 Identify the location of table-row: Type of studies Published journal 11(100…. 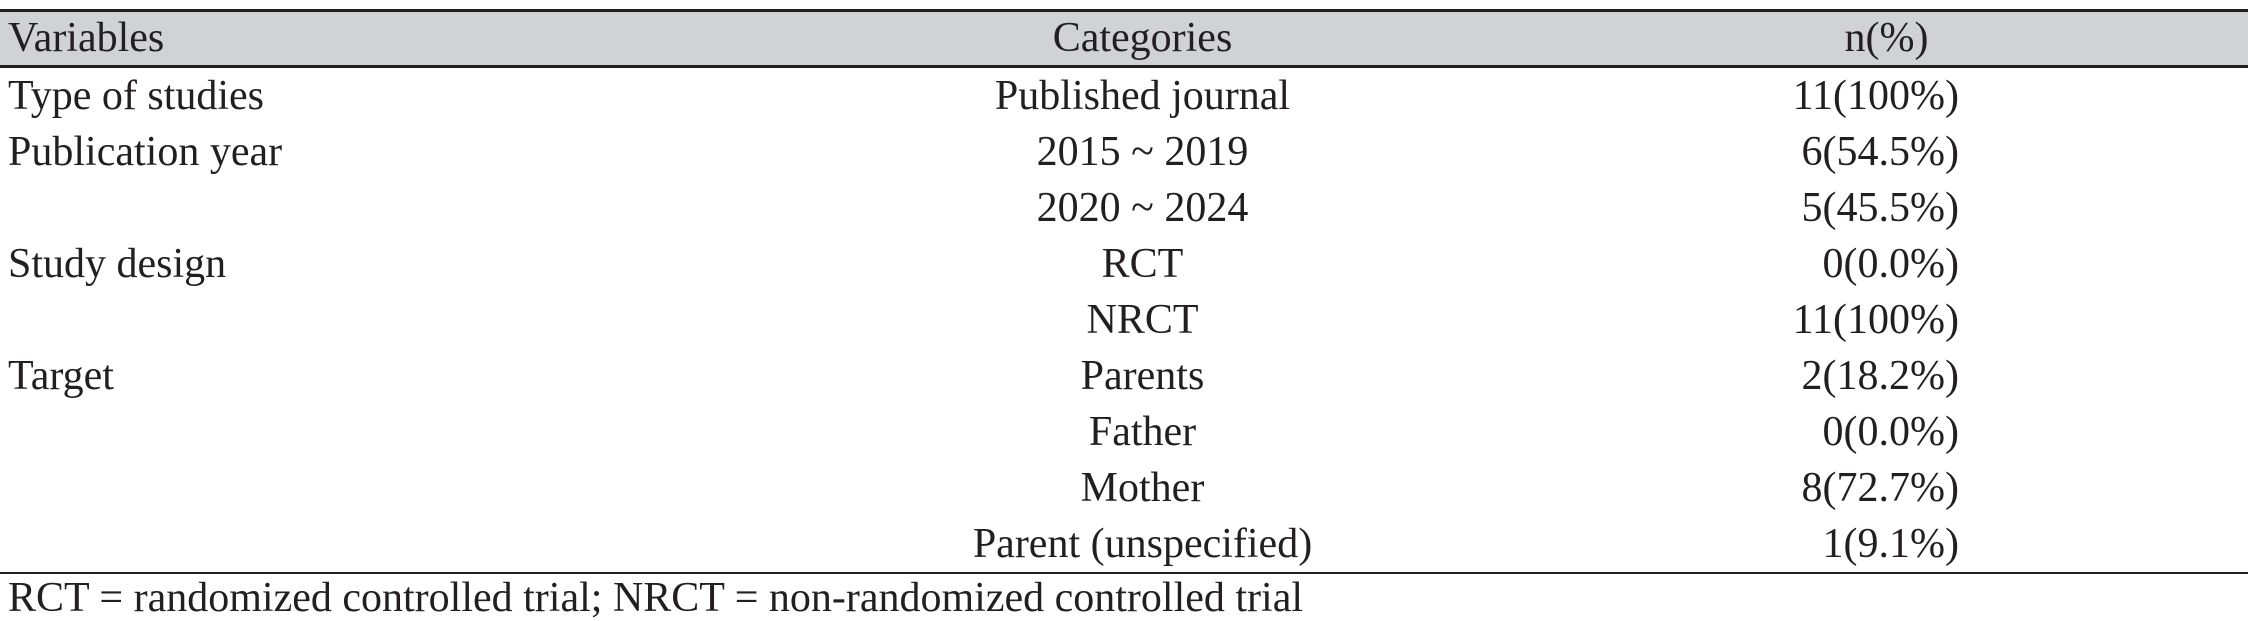
(1124, 96).